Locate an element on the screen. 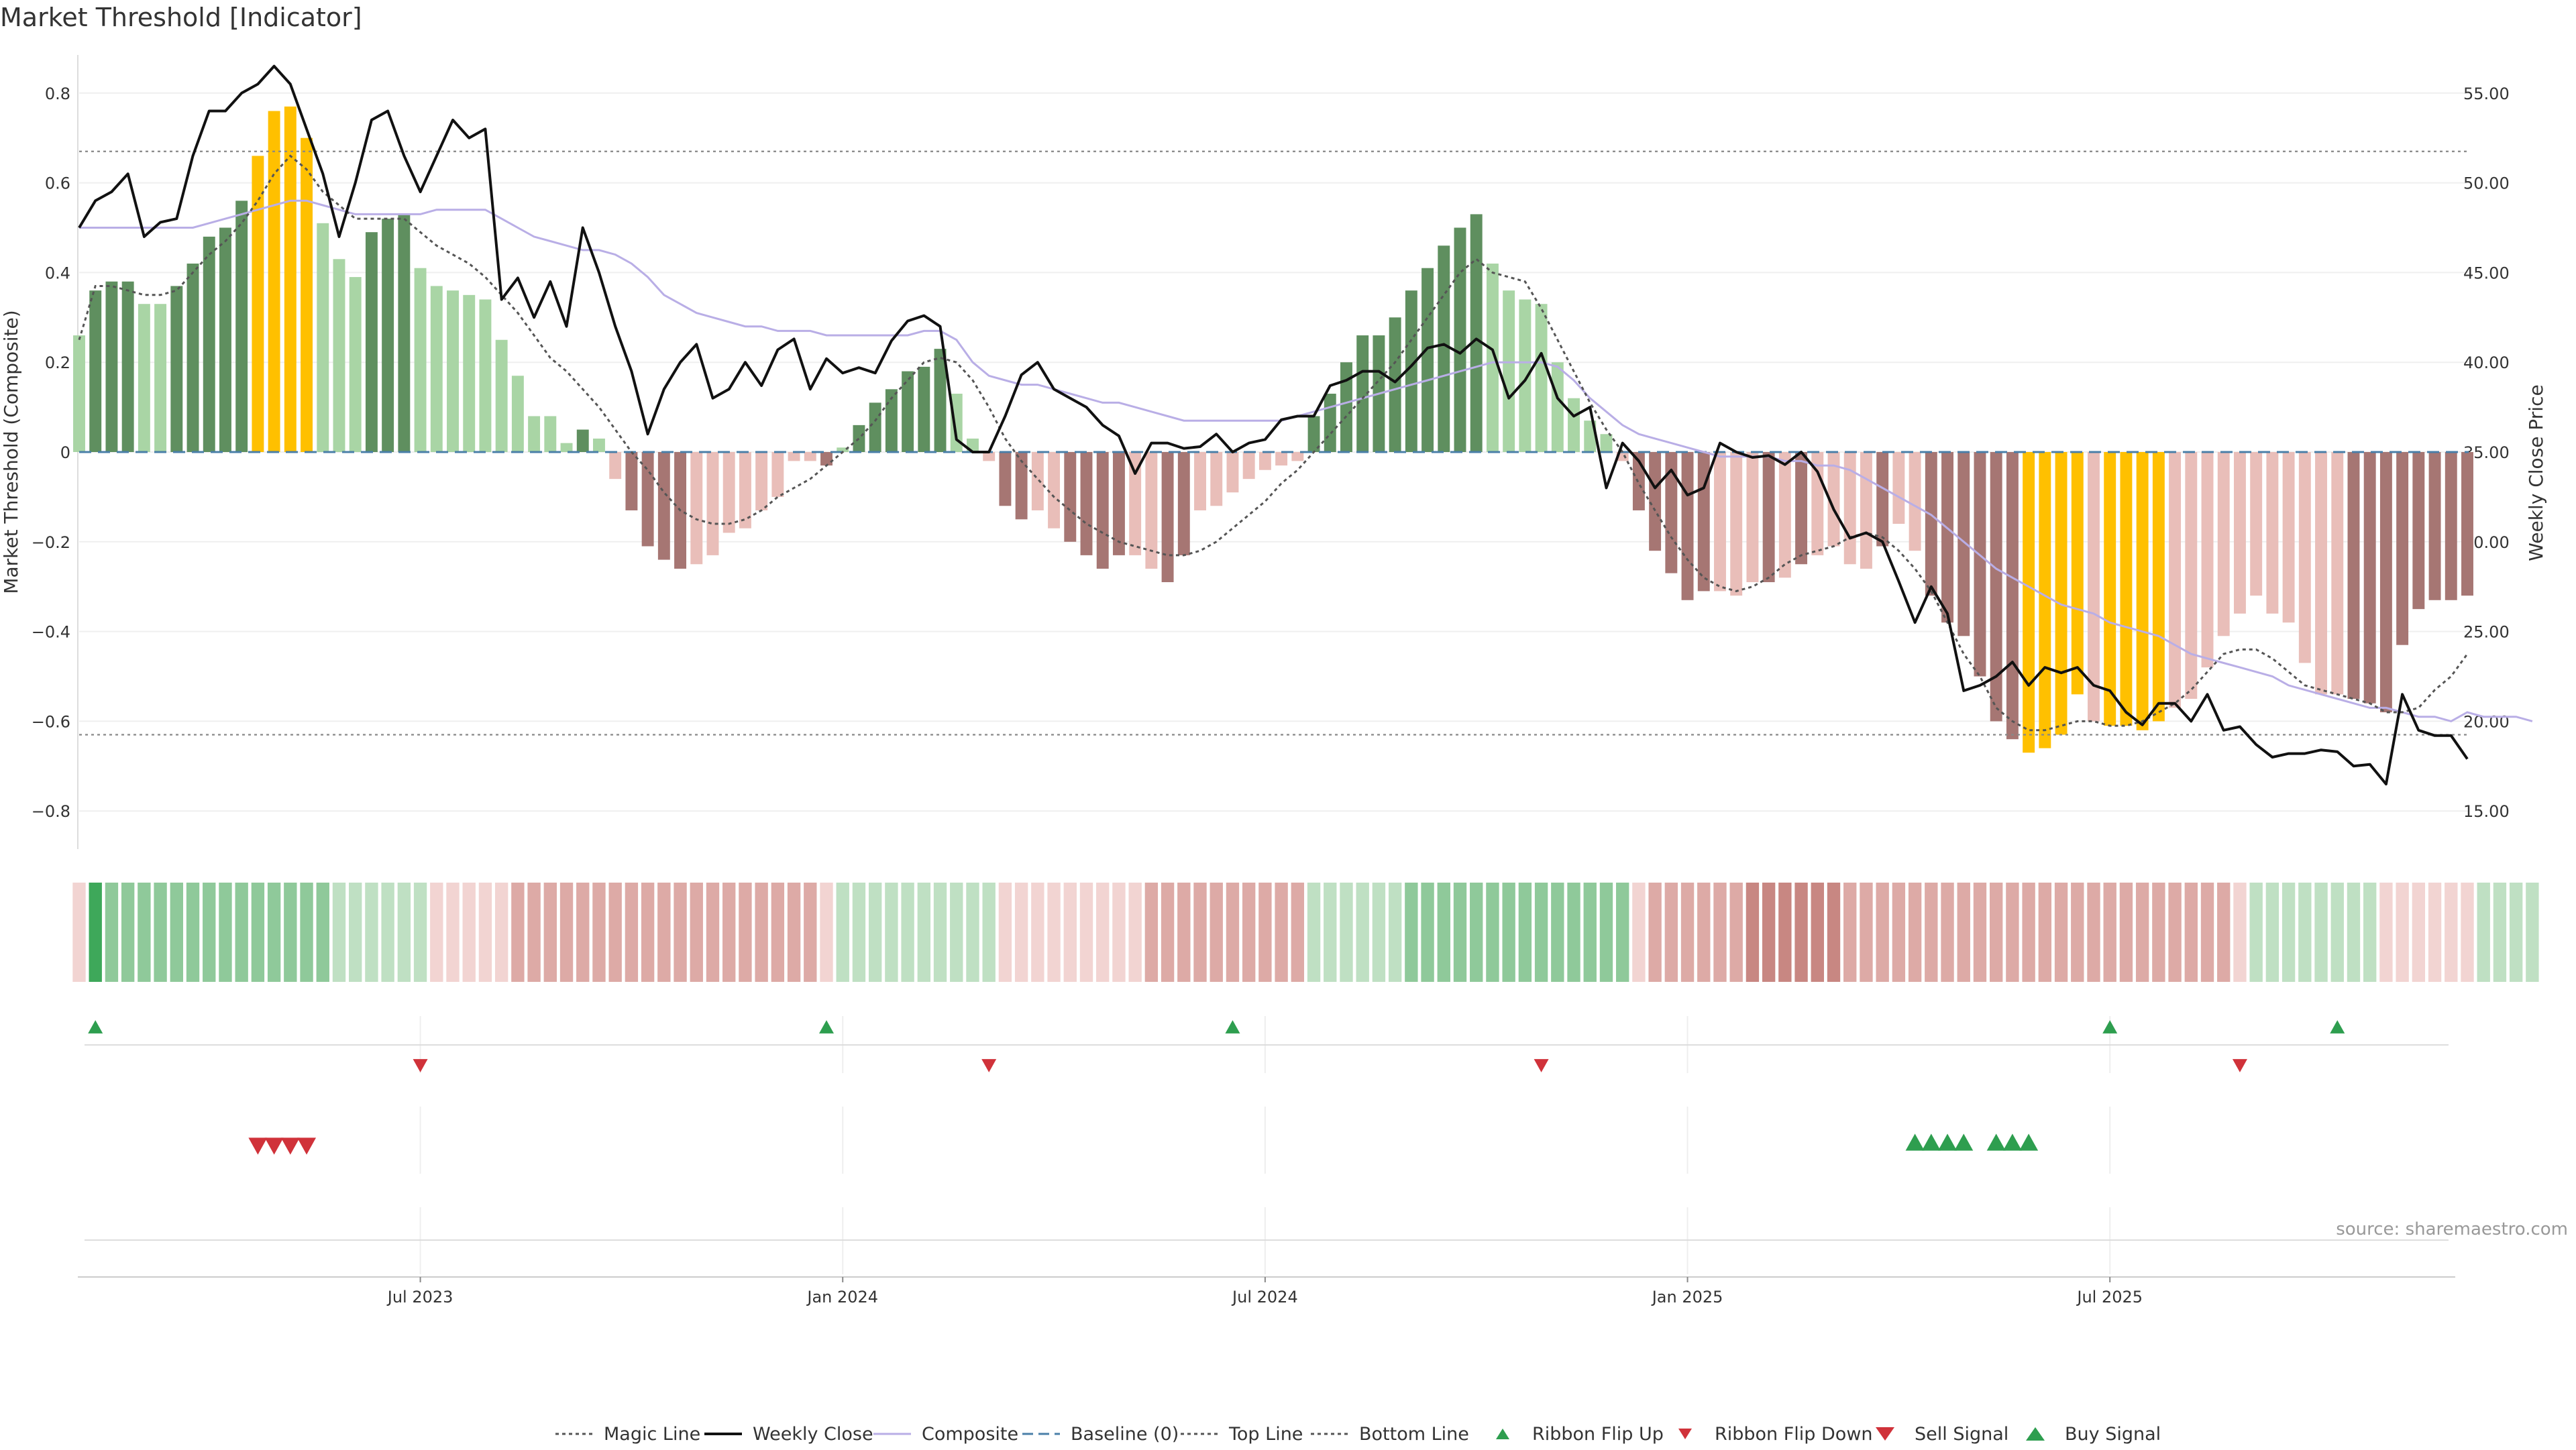 The height and width of the screenshot is (1450, 2576). y-tick-label: −0.2 is located at coordinates (51, 542).